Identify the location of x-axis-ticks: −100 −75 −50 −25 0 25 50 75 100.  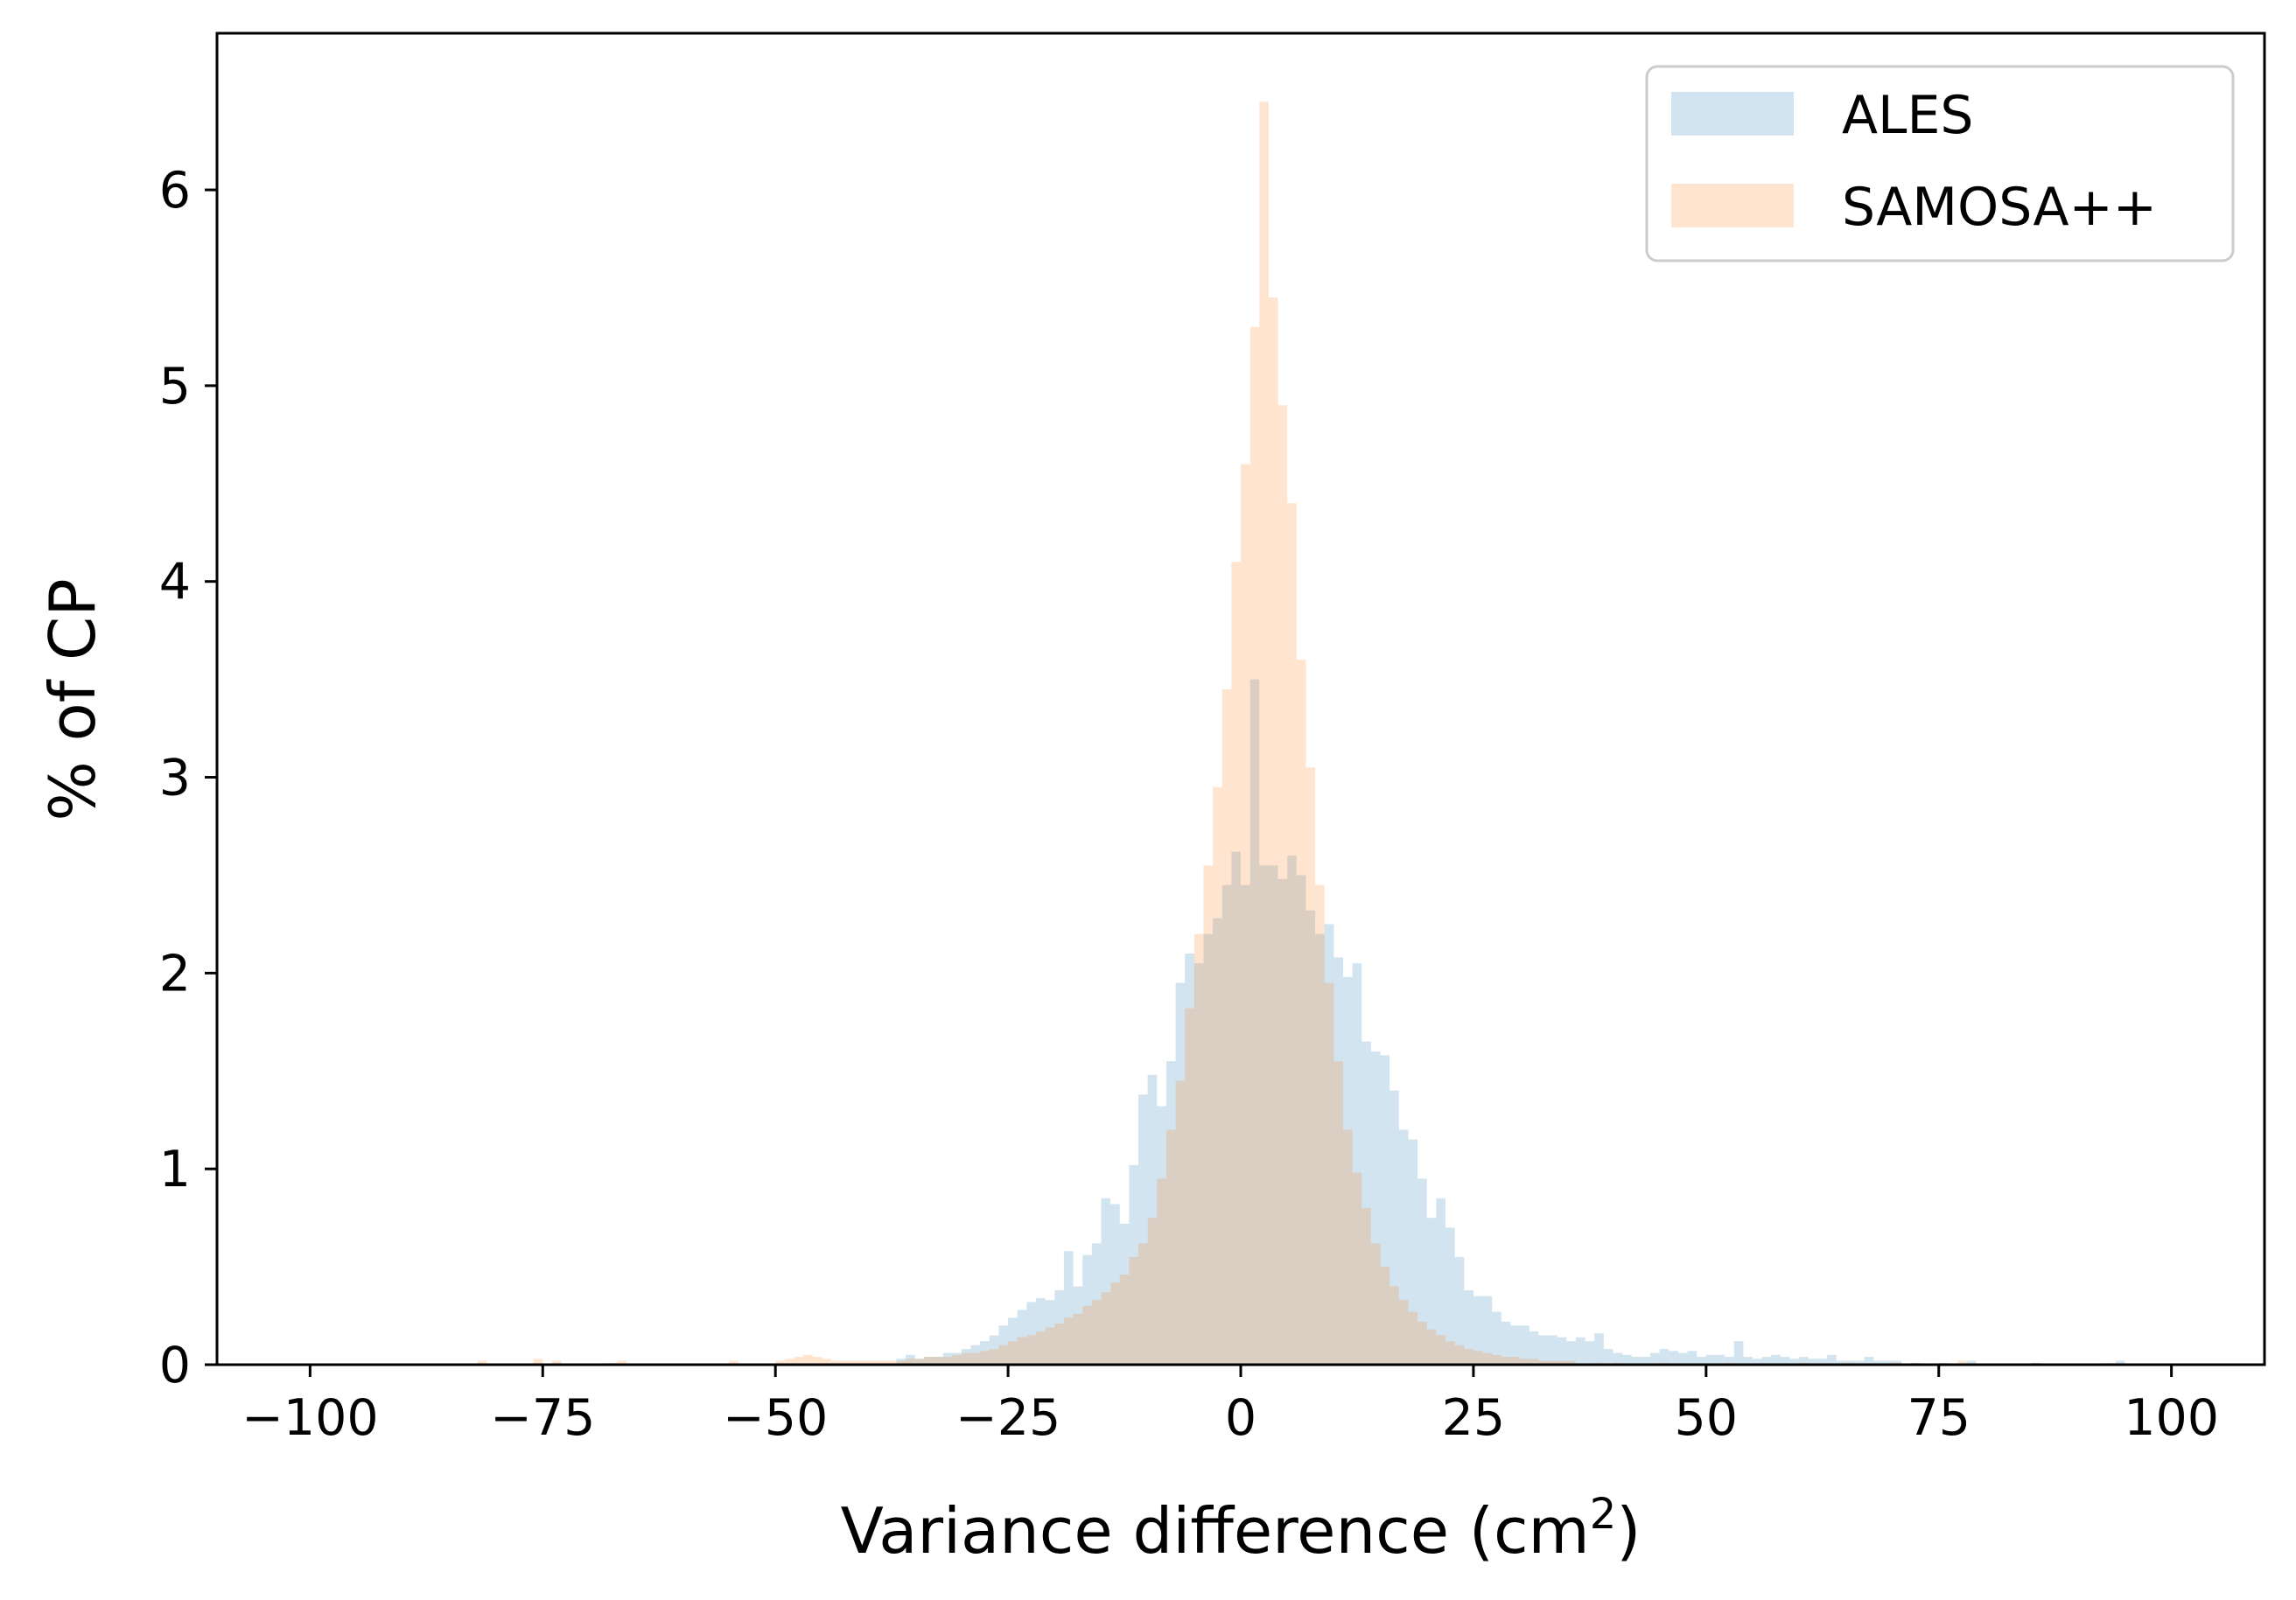
(1230, 1406).